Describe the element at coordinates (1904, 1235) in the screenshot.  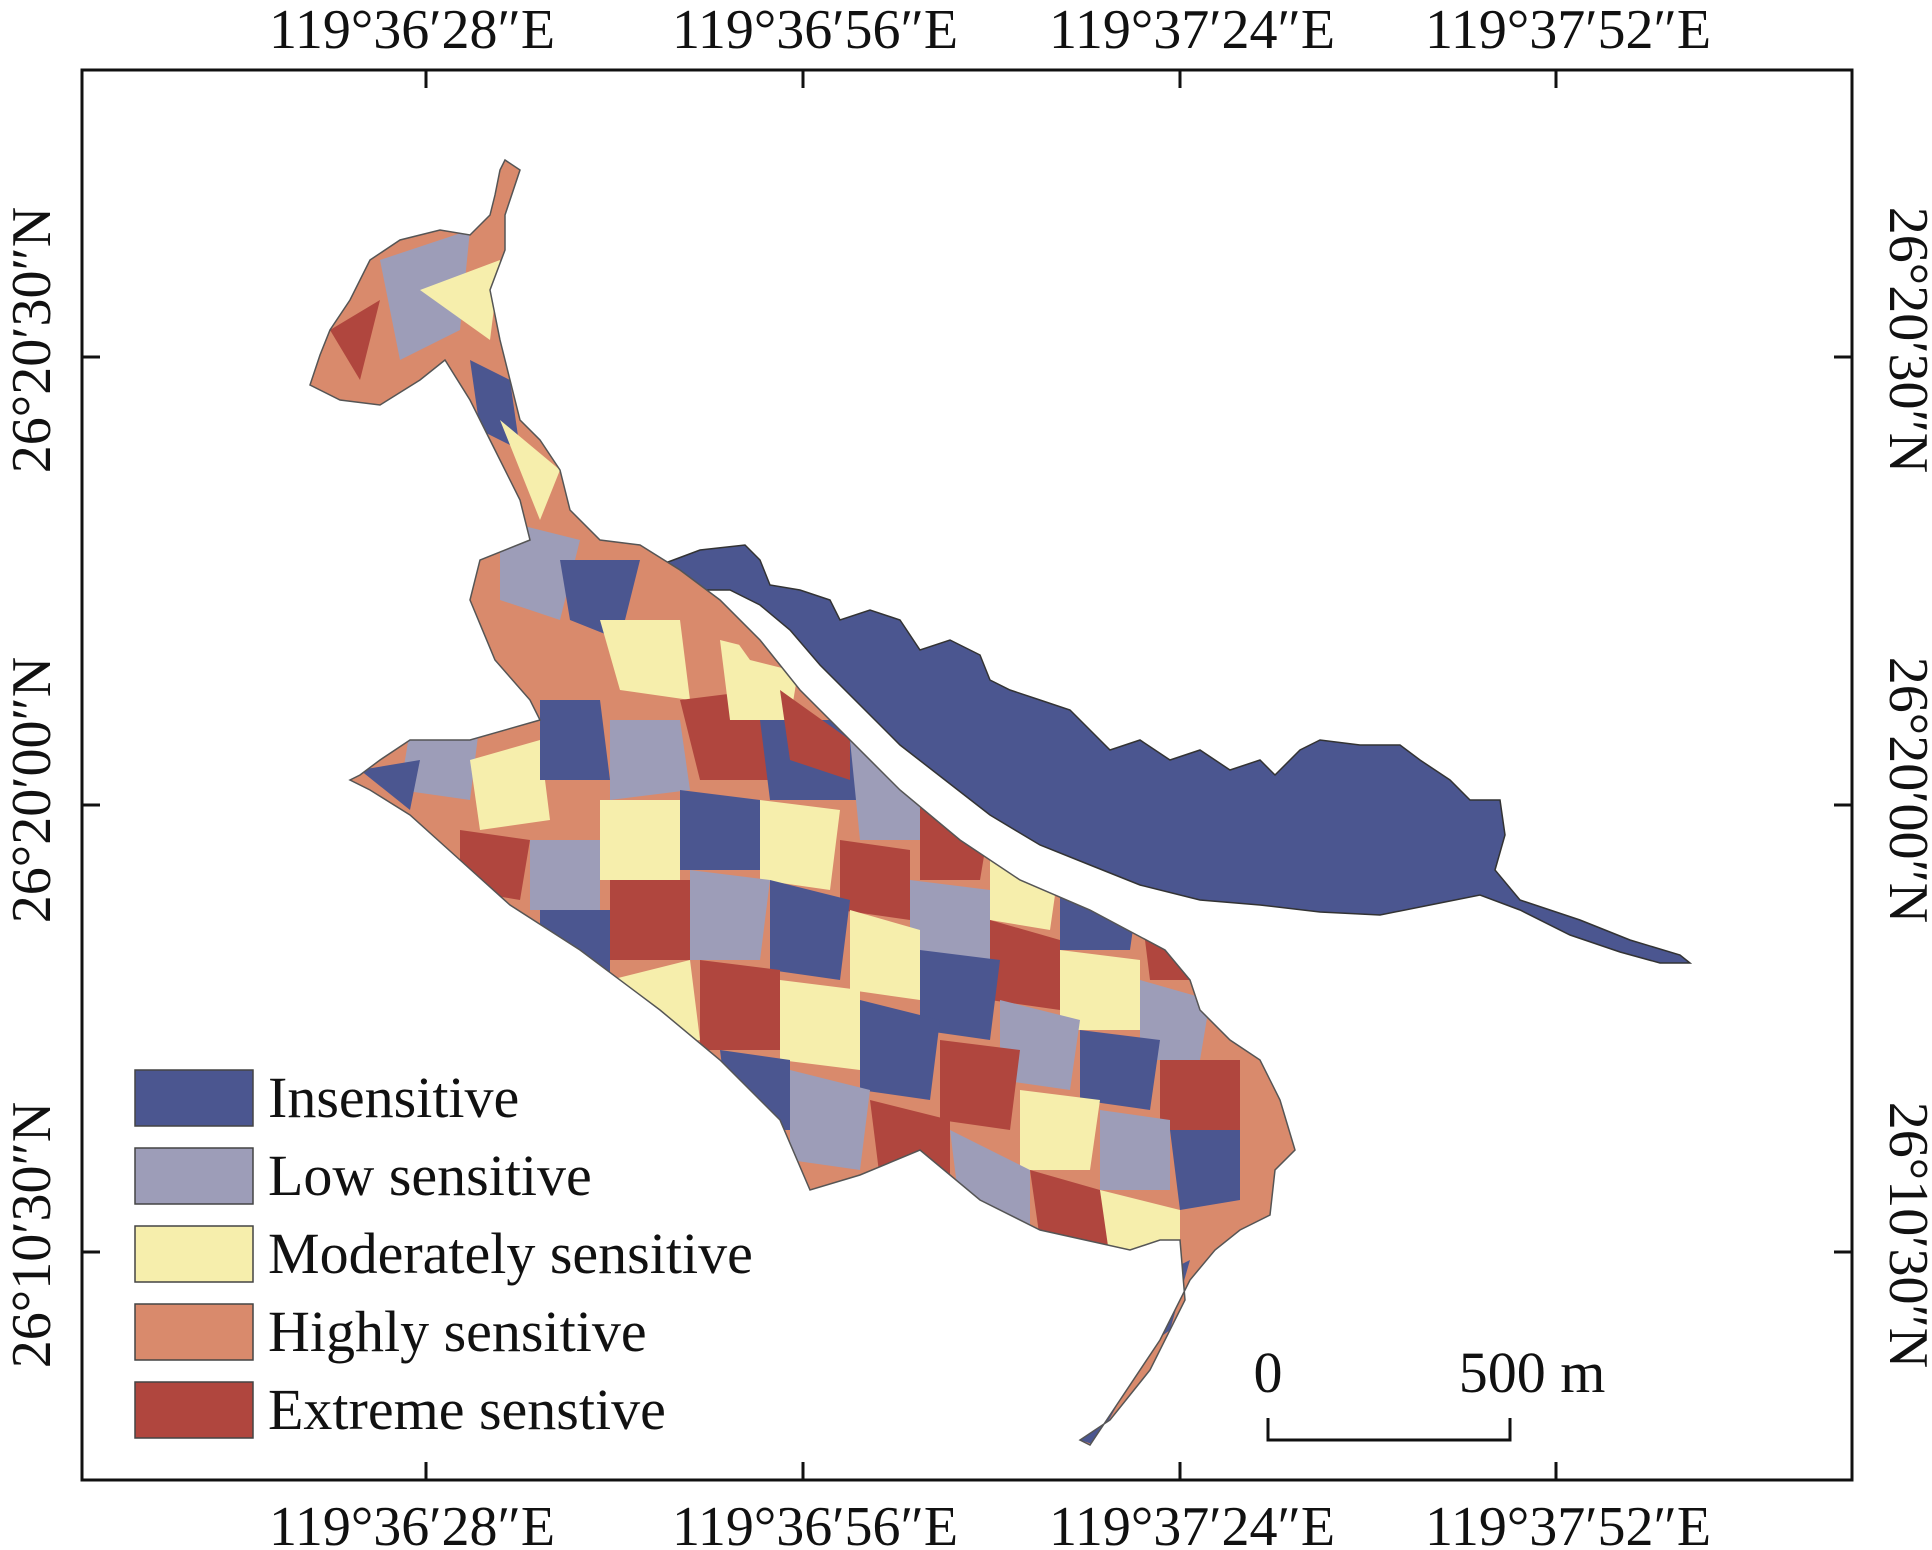
I see `right-axis-label: 26°10′30″N` at that location.